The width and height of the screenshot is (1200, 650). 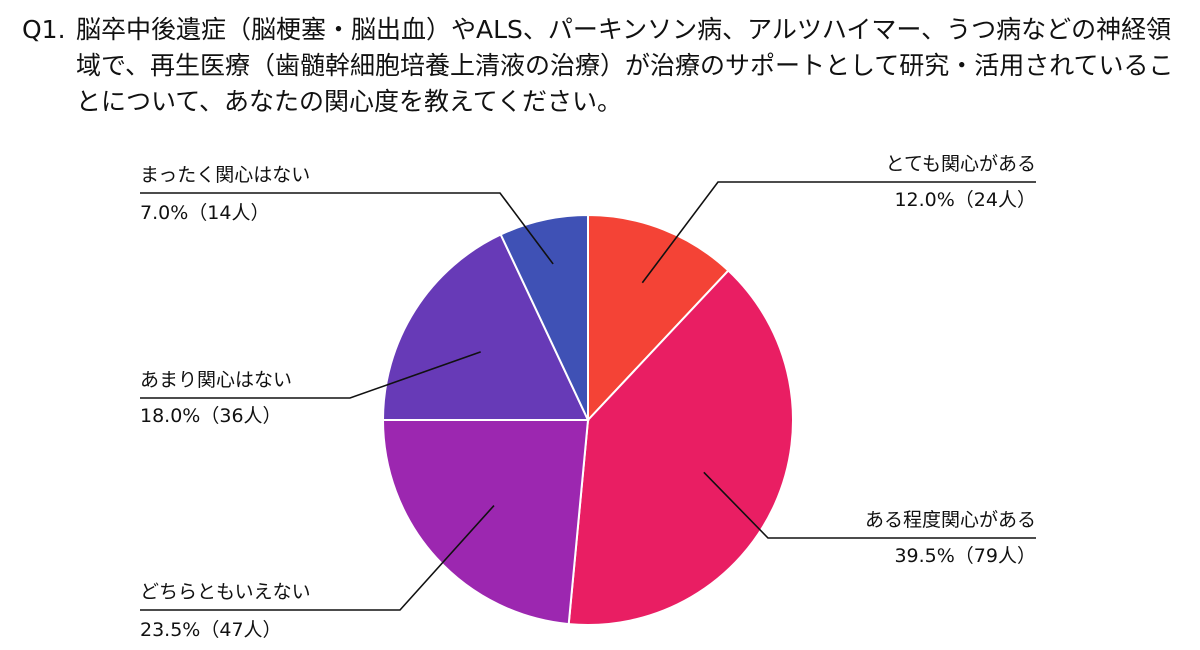 I want to click on slice-value-label: 12.0%（24人）, so click(x=965, y=200).